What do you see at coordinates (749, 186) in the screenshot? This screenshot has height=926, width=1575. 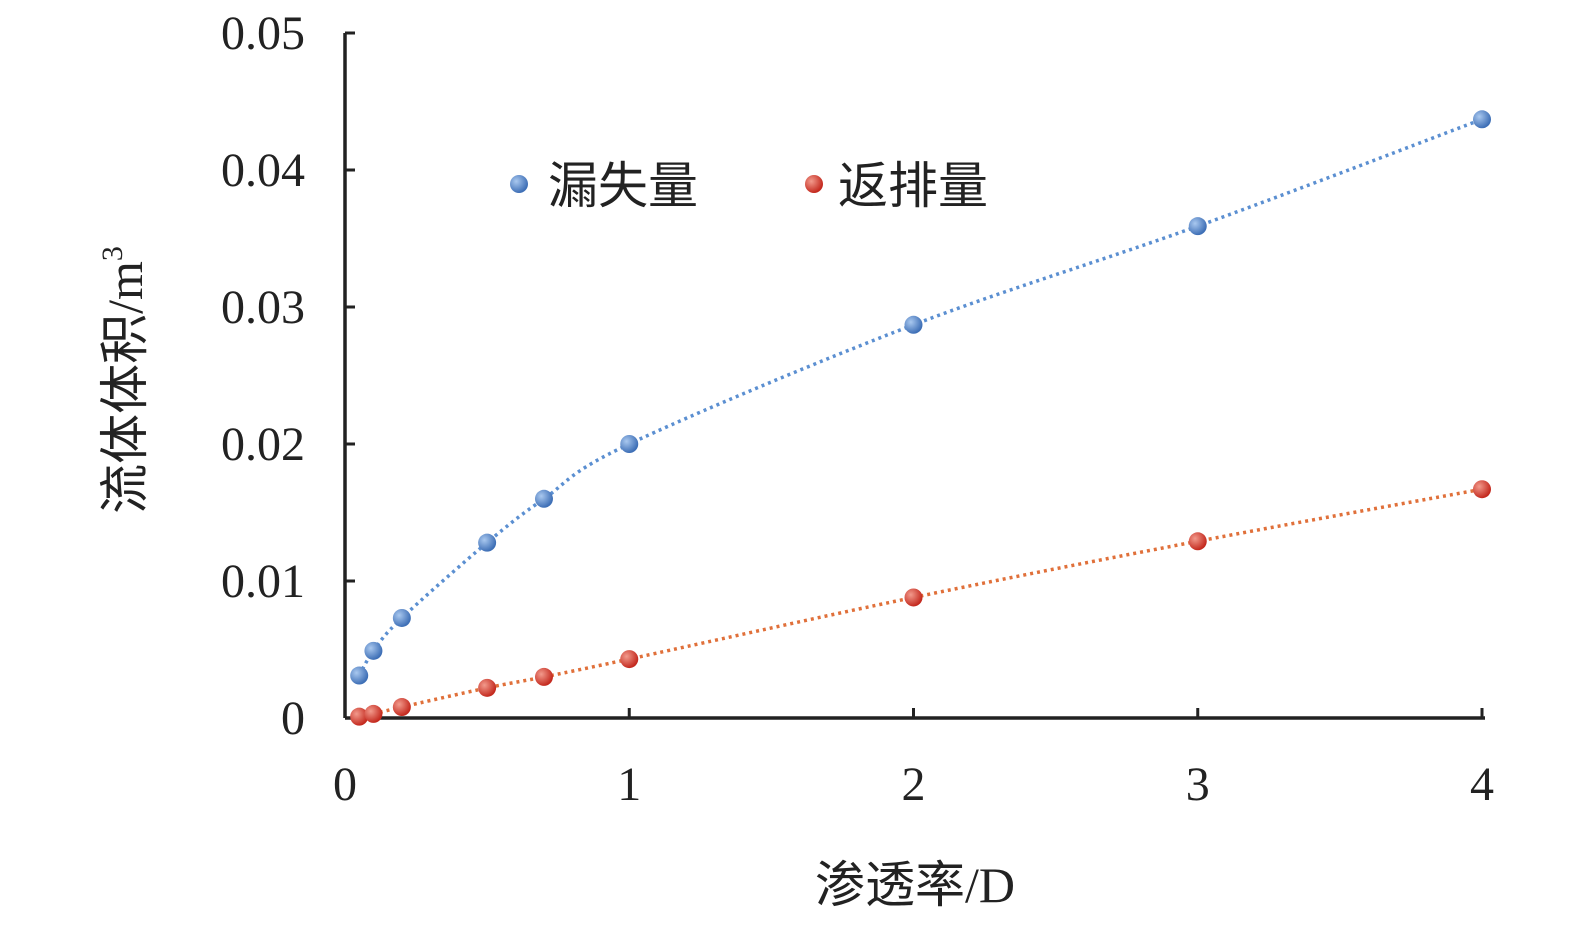 I see `legend: 漏失量 返排量` at bounding box center [749, 186].